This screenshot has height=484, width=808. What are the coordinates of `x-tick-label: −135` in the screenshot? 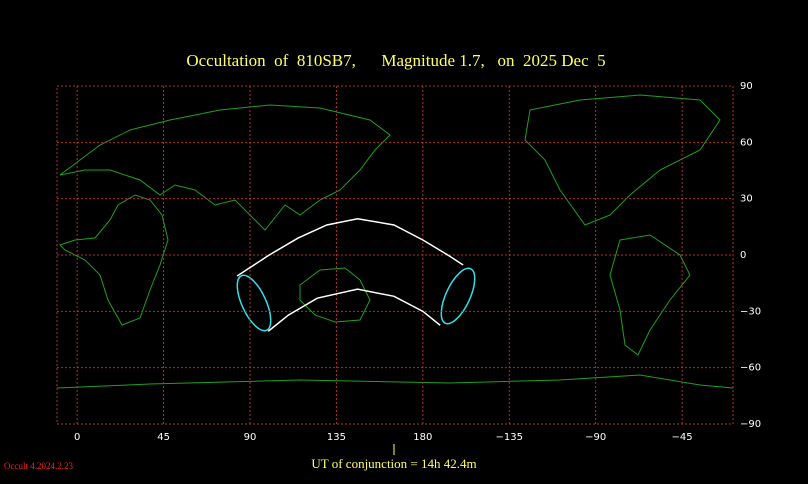 It's located at (509, 437).